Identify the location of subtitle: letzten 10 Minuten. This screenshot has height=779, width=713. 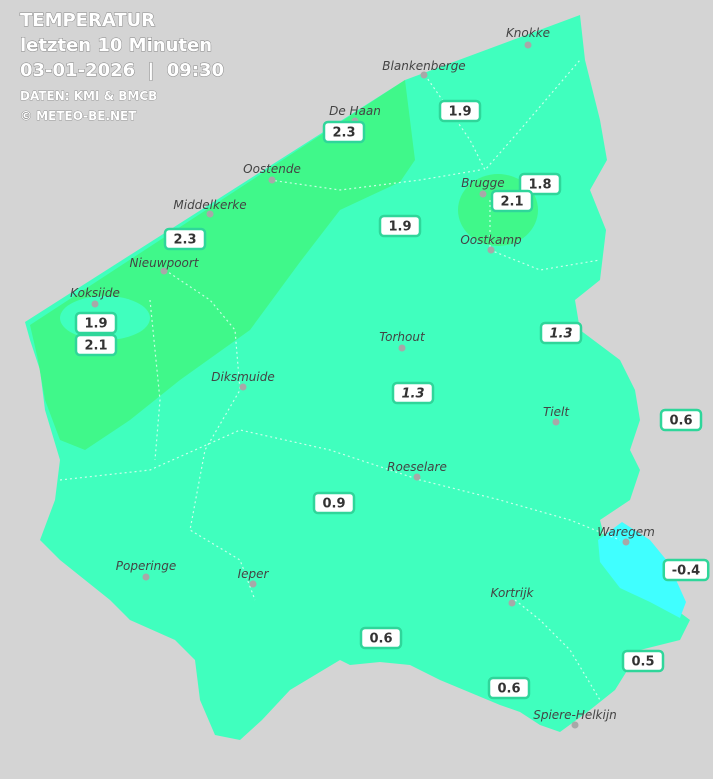
(116, 45).